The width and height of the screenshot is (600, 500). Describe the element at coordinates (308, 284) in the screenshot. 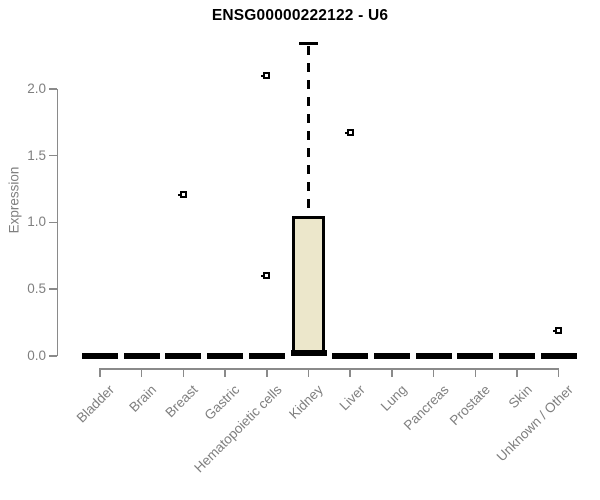

I see `box-iqr` at that location.